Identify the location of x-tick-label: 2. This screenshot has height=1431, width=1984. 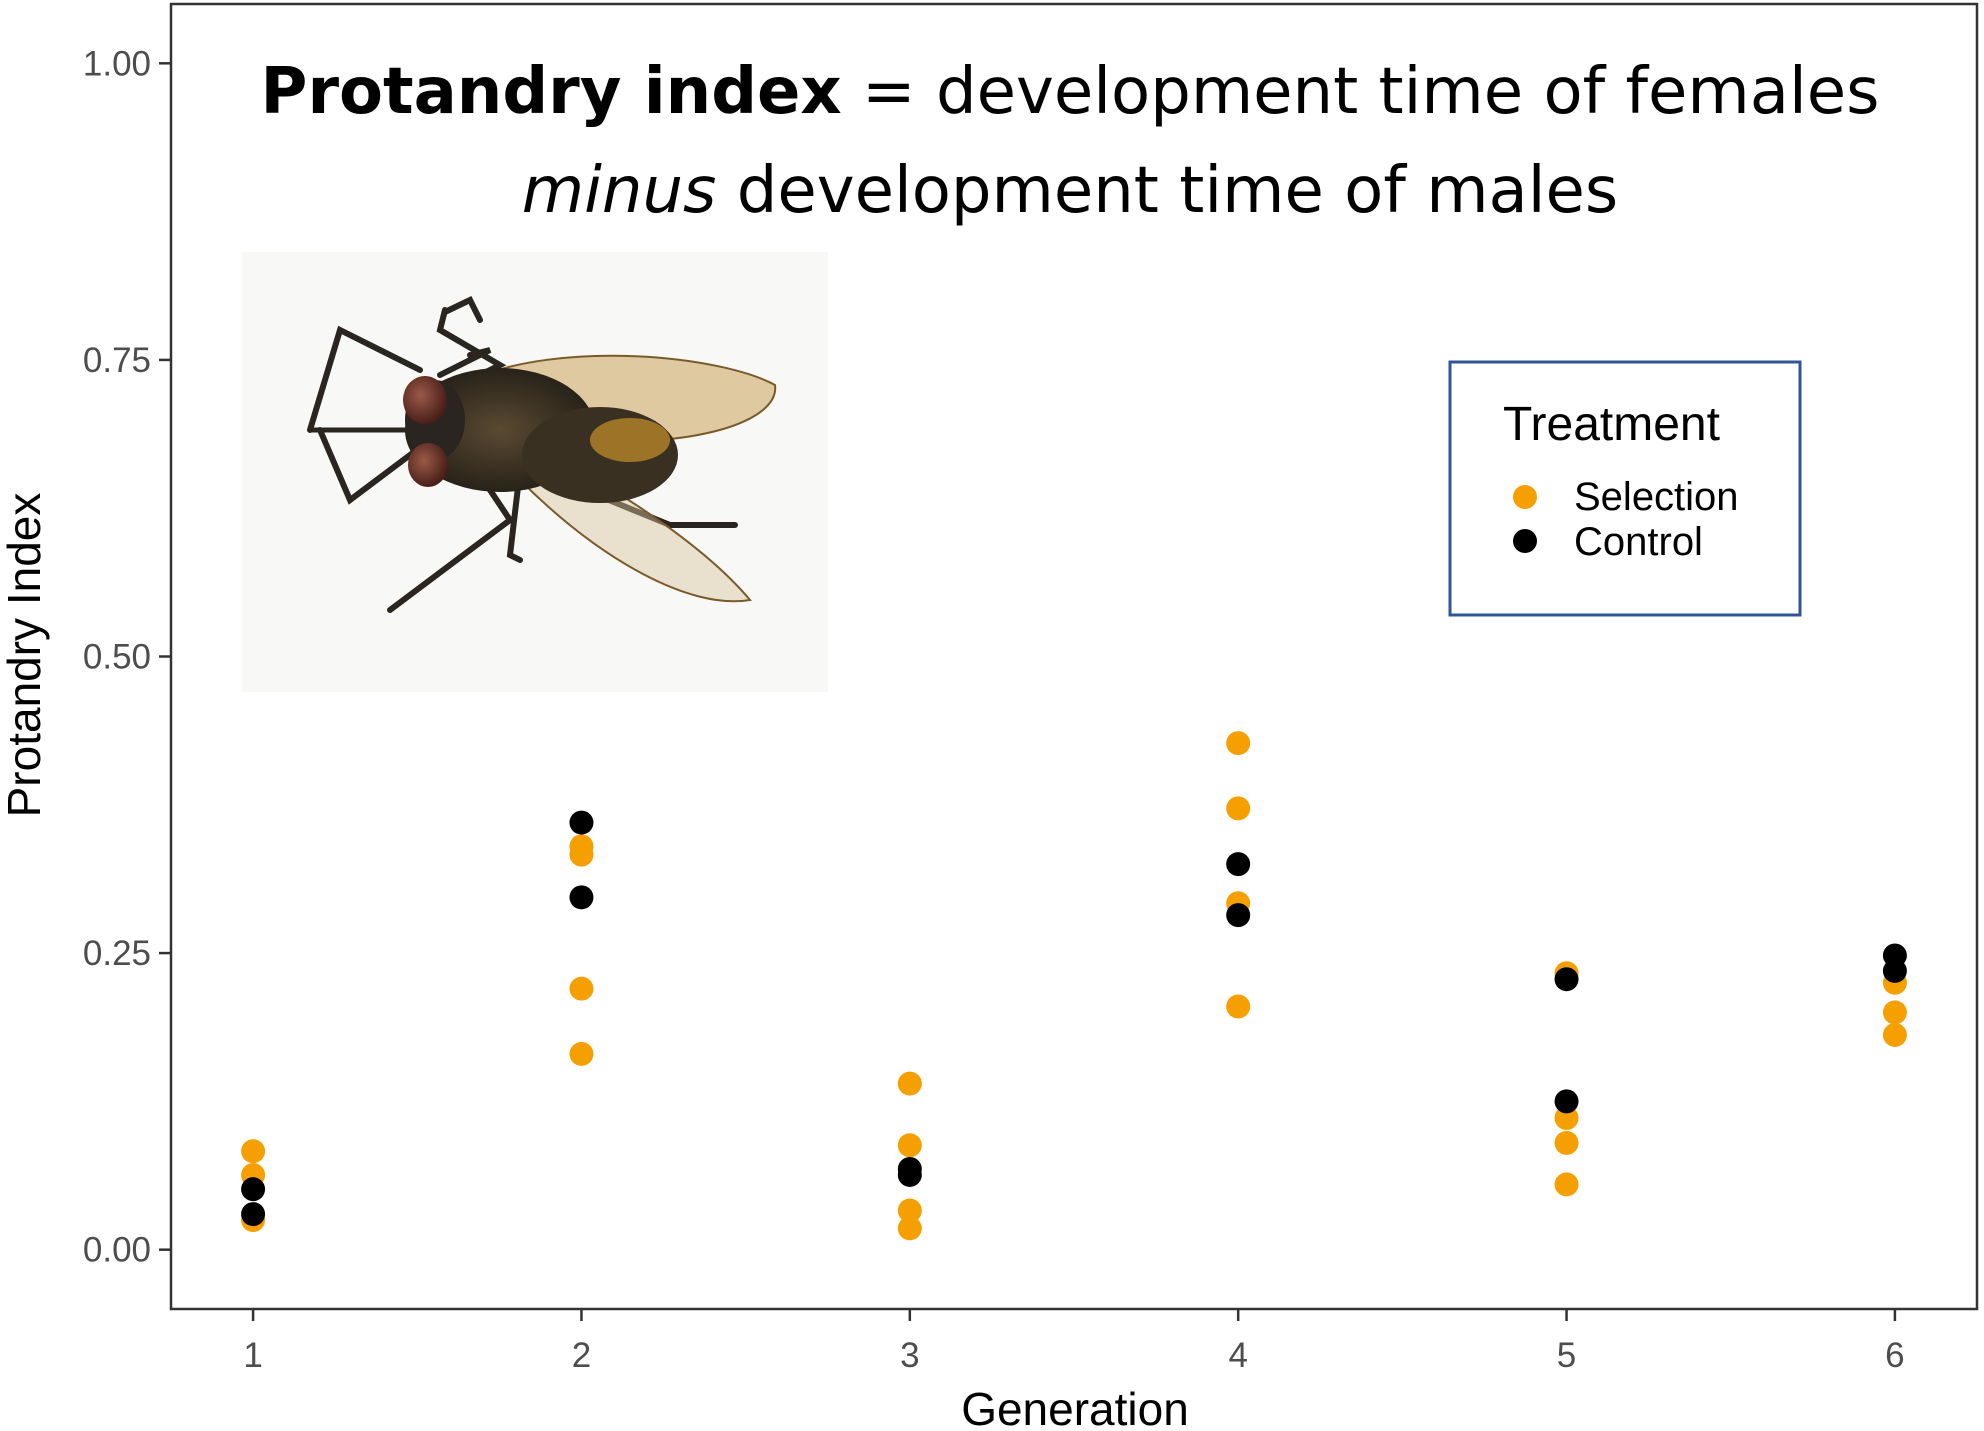
(581, 1355).